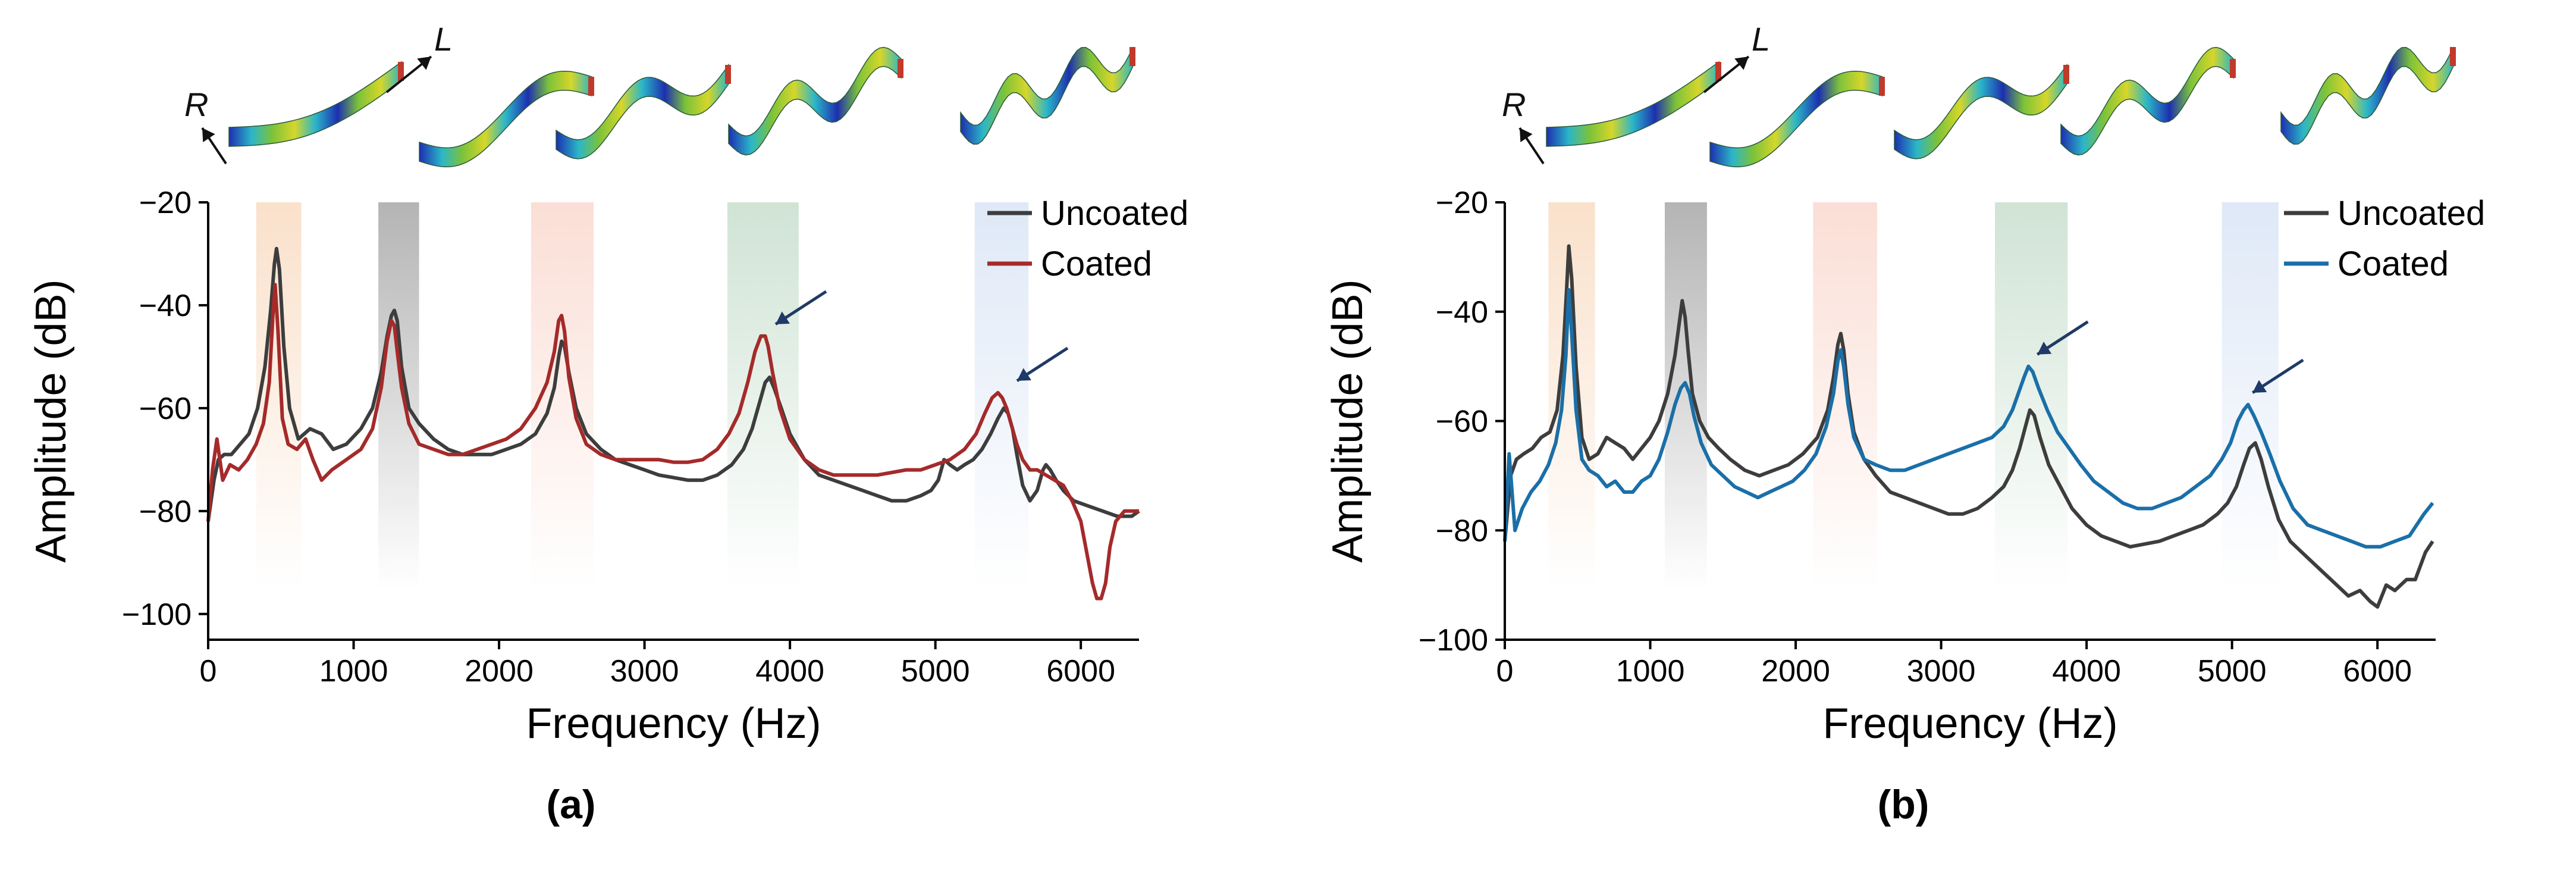 This screenshot has height=873, width=2576. What do you see at coordinates (570, 805) in the screenshot?
I see `panel-caption: (a)` at bounding box center [570, 805].